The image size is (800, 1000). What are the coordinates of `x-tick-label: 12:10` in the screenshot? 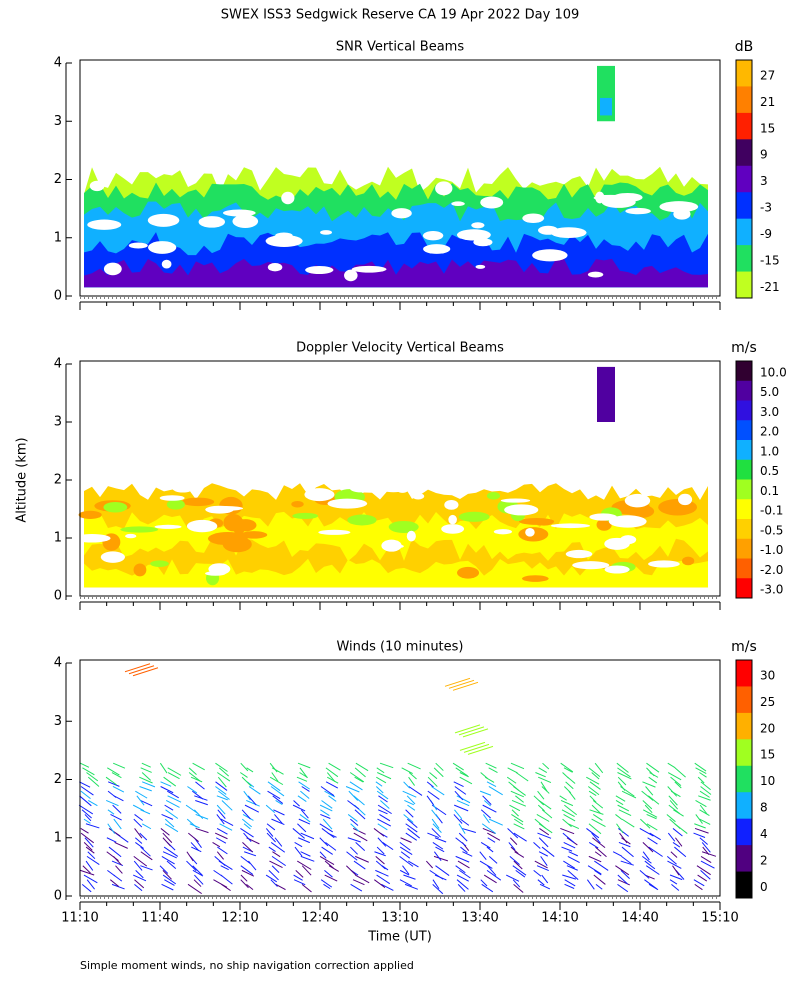 It's located at (239, 918).